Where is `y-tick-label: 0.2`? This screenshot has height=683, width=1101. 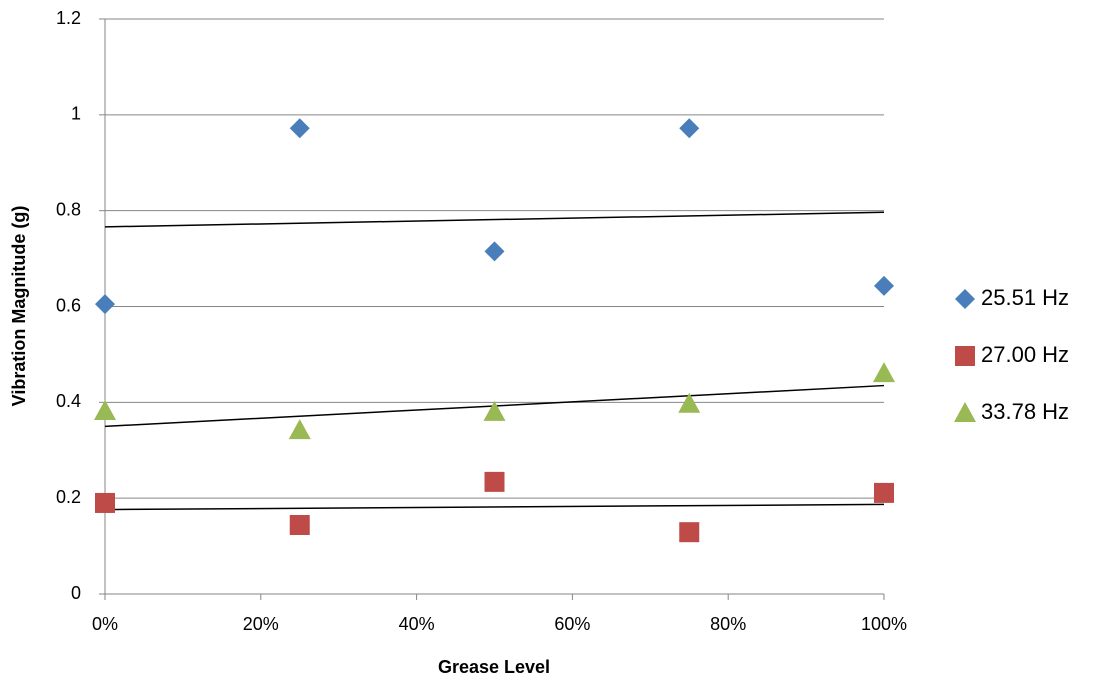 y-tick-label: 0.2 is located at coordinates (68, 497).